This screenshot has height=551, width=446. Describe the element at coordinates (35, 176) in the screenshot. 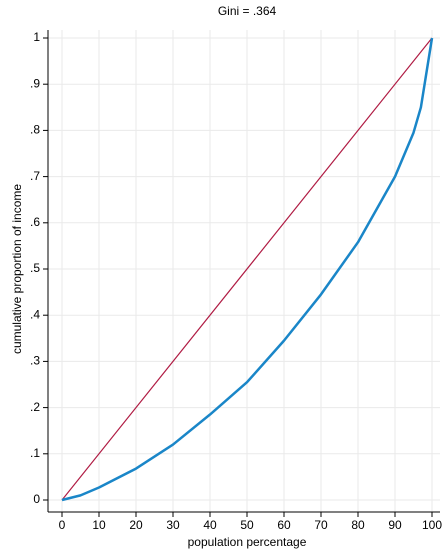

I see `y-tick-label: .7` at that location.